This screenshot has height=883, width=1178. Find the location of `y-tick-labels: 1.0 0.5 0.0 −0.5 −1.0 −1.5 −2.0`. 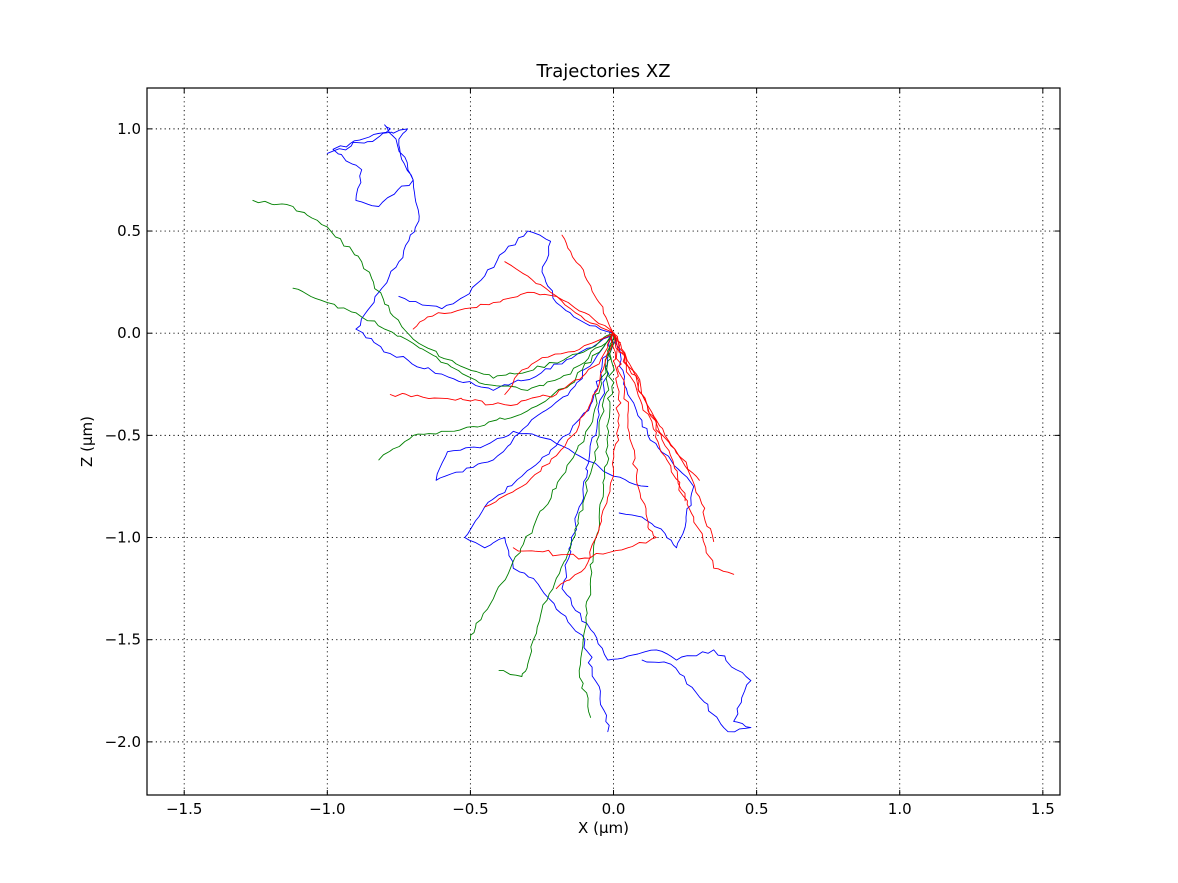

y-tick-labels: 1.0 0.5 0.0 −0.5 −1.0 −1.5 −2.0 is located at coordinates (123, 435).